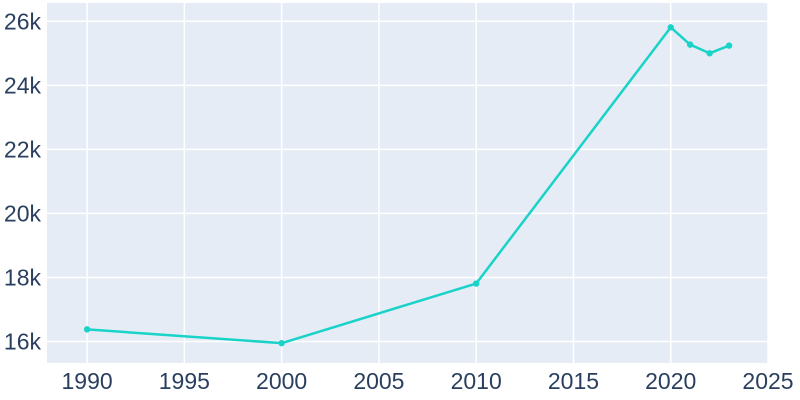  Describe the element at coordinates (573, 381) in the screenshot. I see `x-tick-label: 2015` at that location.